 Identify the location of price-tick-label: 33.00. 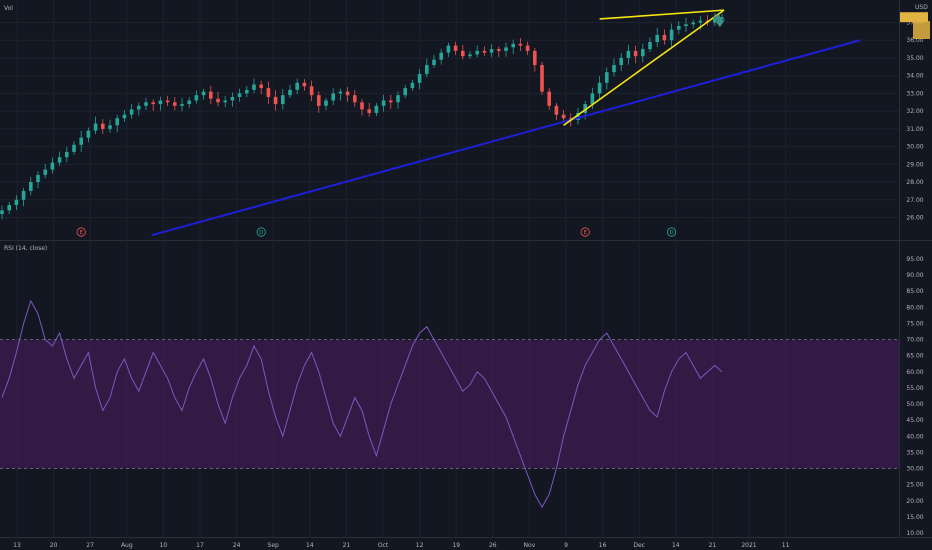
(914, 93).